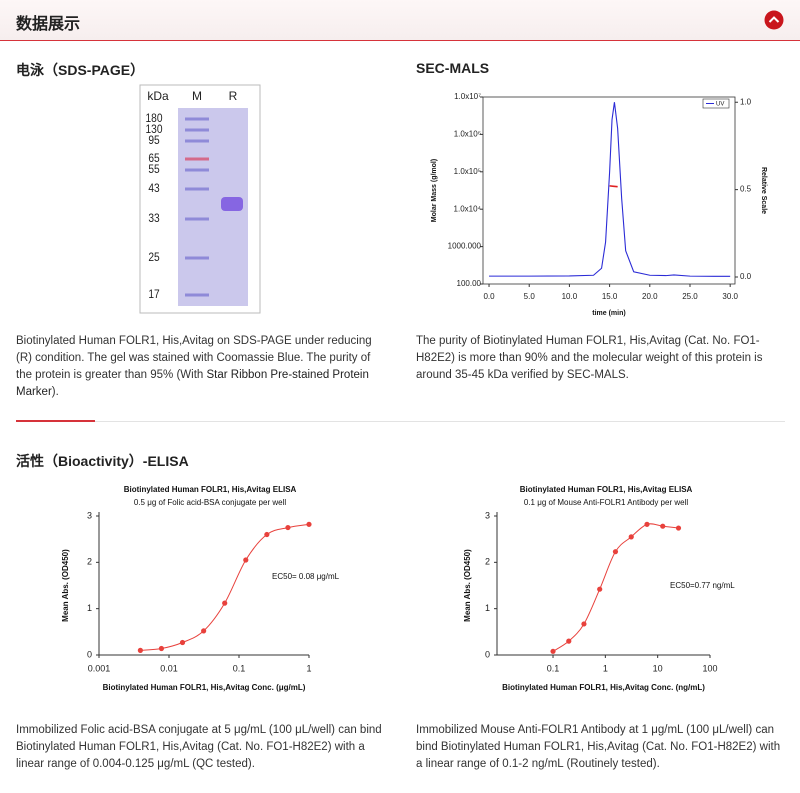  Describe the element at coordinates (469, 283) in the screenshot. I see `y-tick-label: 100.00` at that location.